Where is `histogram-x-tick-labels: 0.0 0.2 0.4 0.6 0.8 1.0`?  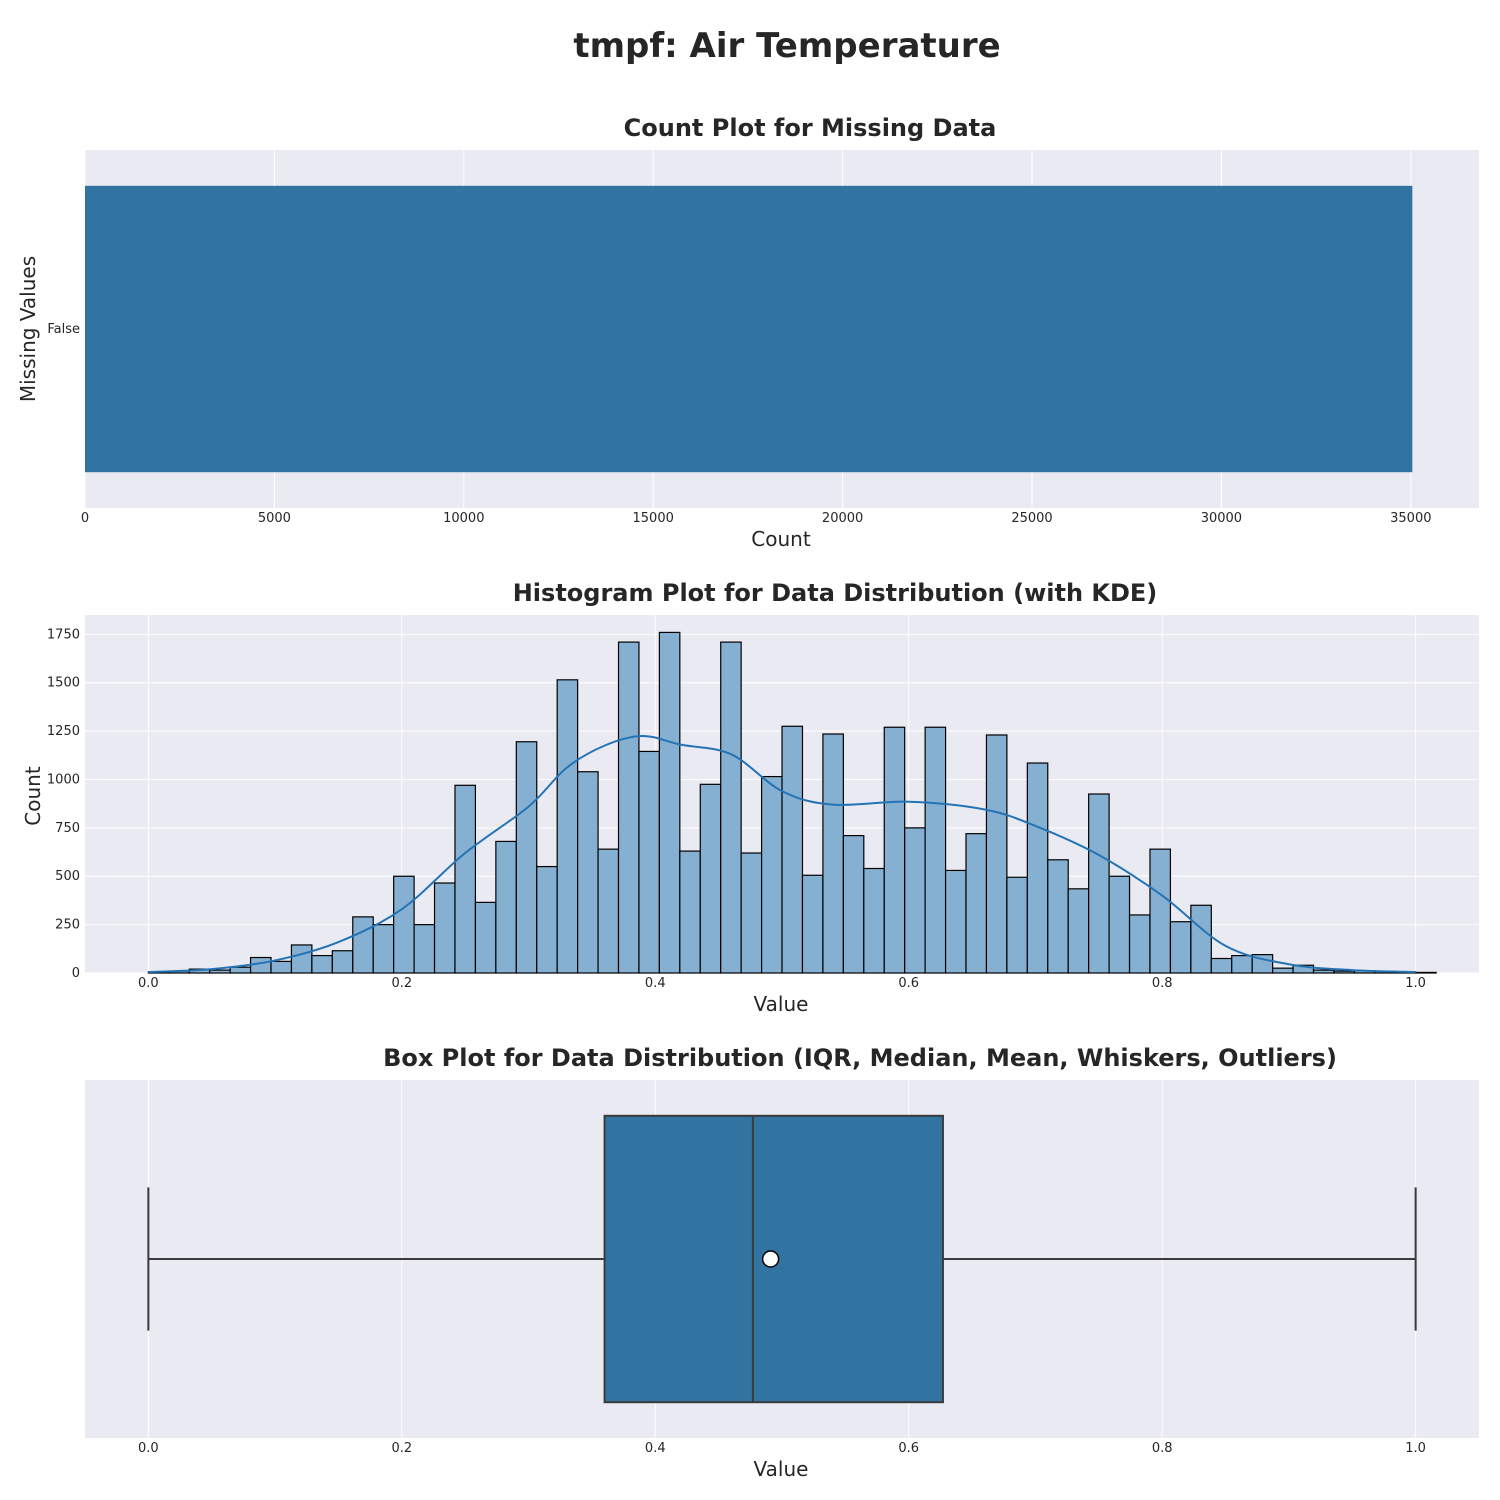
histogram-x-tick-labels: 0.0 0.2 0.4 0.6 0.8 1.0 is located at coordinates (782, 983).